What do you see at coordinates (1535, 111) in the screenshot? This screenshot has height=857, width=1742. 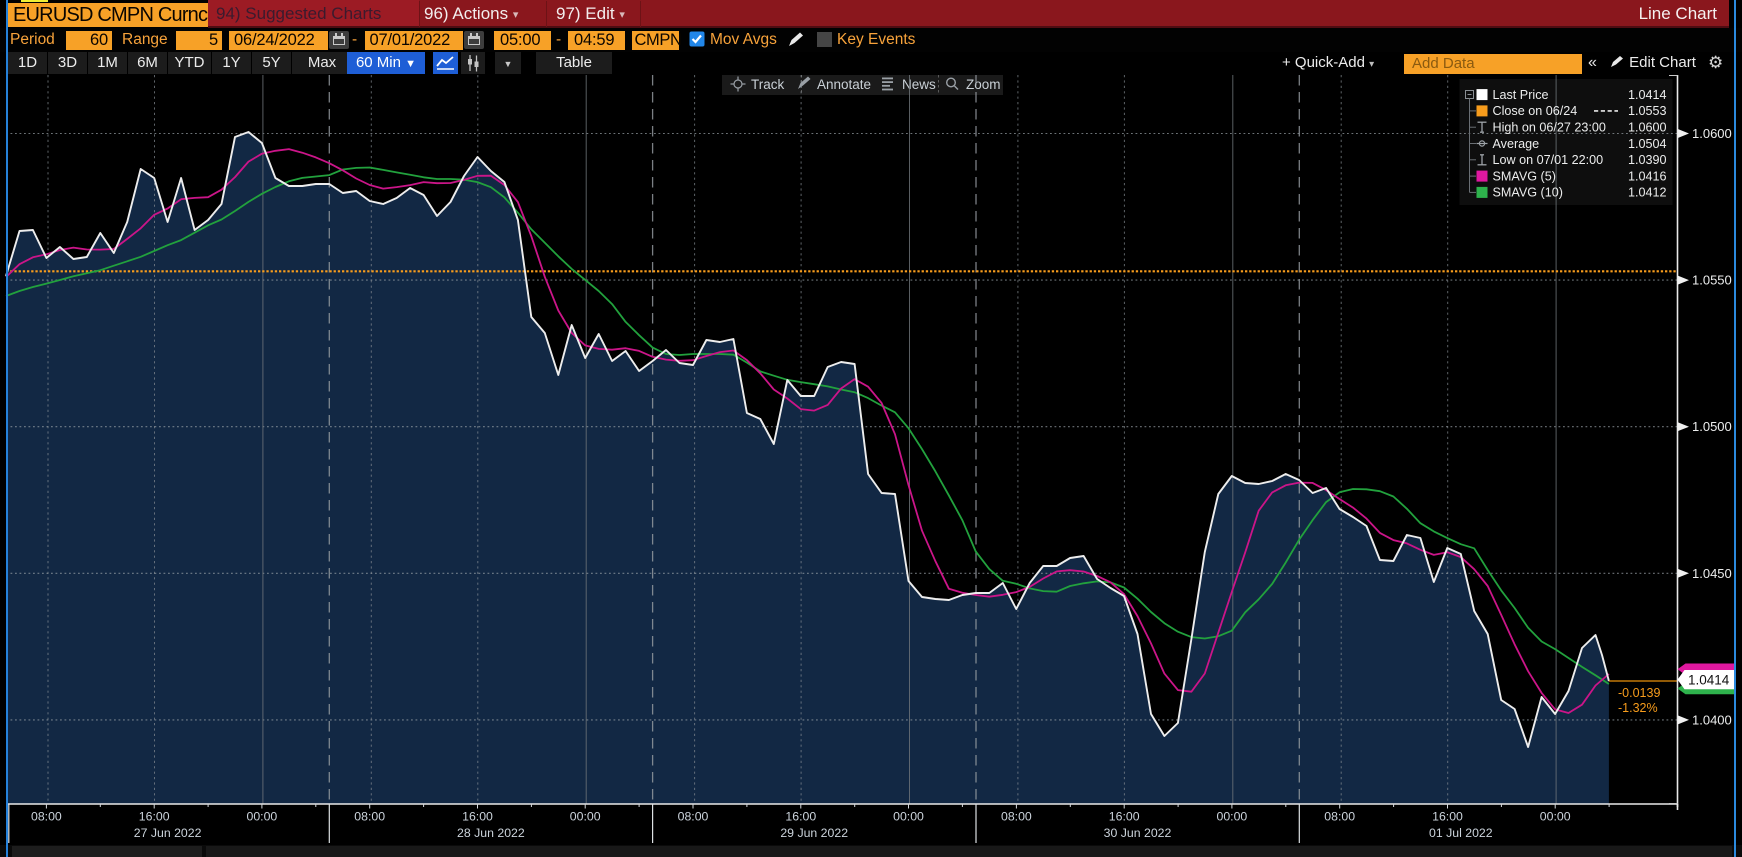 I see `svg-text: Close on 06/24` at bounding box center [1535, 111].